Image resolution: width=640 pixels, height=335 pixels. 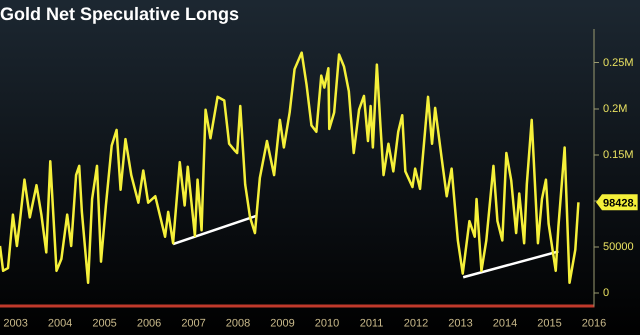 What do you see at coordinates (618, 154) in the screenshot?
I see `y-tick-label: 0.15M` at bounding box center [618, 154].